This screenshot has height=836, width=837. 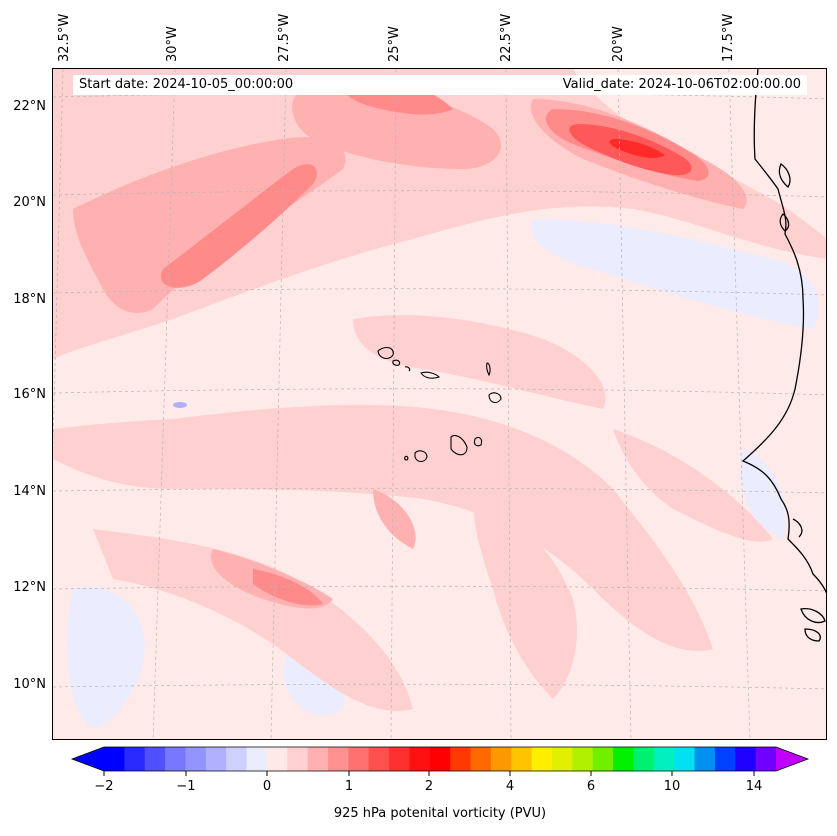 I want to click on start-date-label: Start date: 2024-10-05_00:00:00, so click(x=295, y=85).